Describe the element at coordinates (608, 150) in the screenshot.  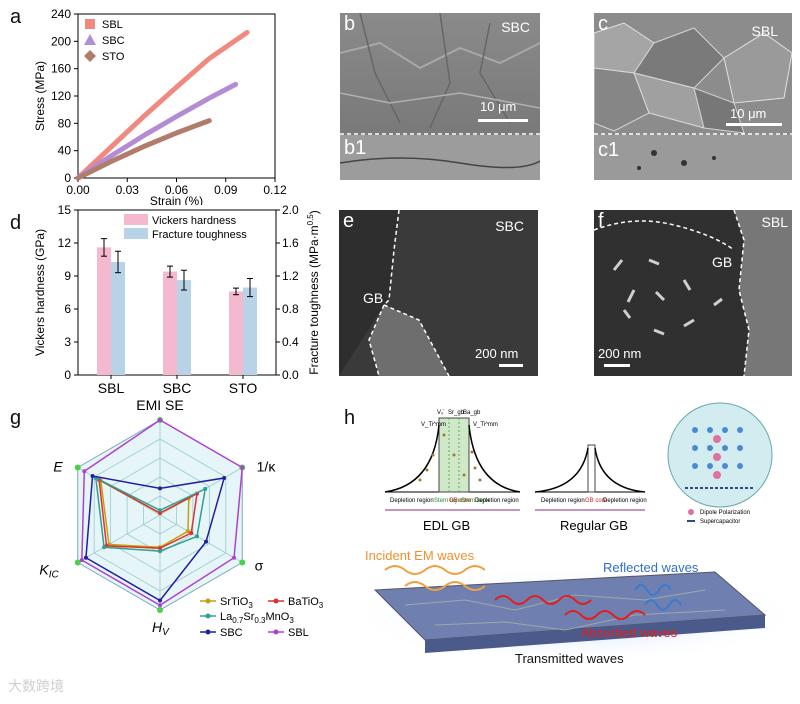
I see `panel-label-c1: c1` at that location.